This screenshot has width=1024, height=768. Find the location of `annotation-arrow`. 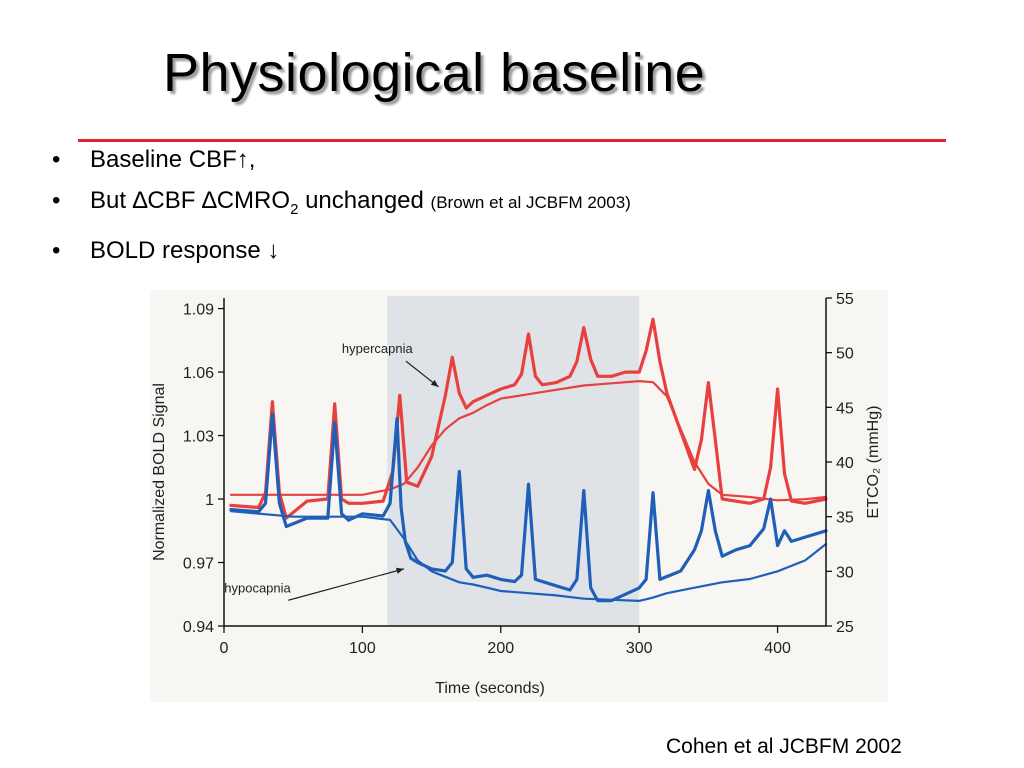

annotation-arrow is located at coordinates (346, 584).